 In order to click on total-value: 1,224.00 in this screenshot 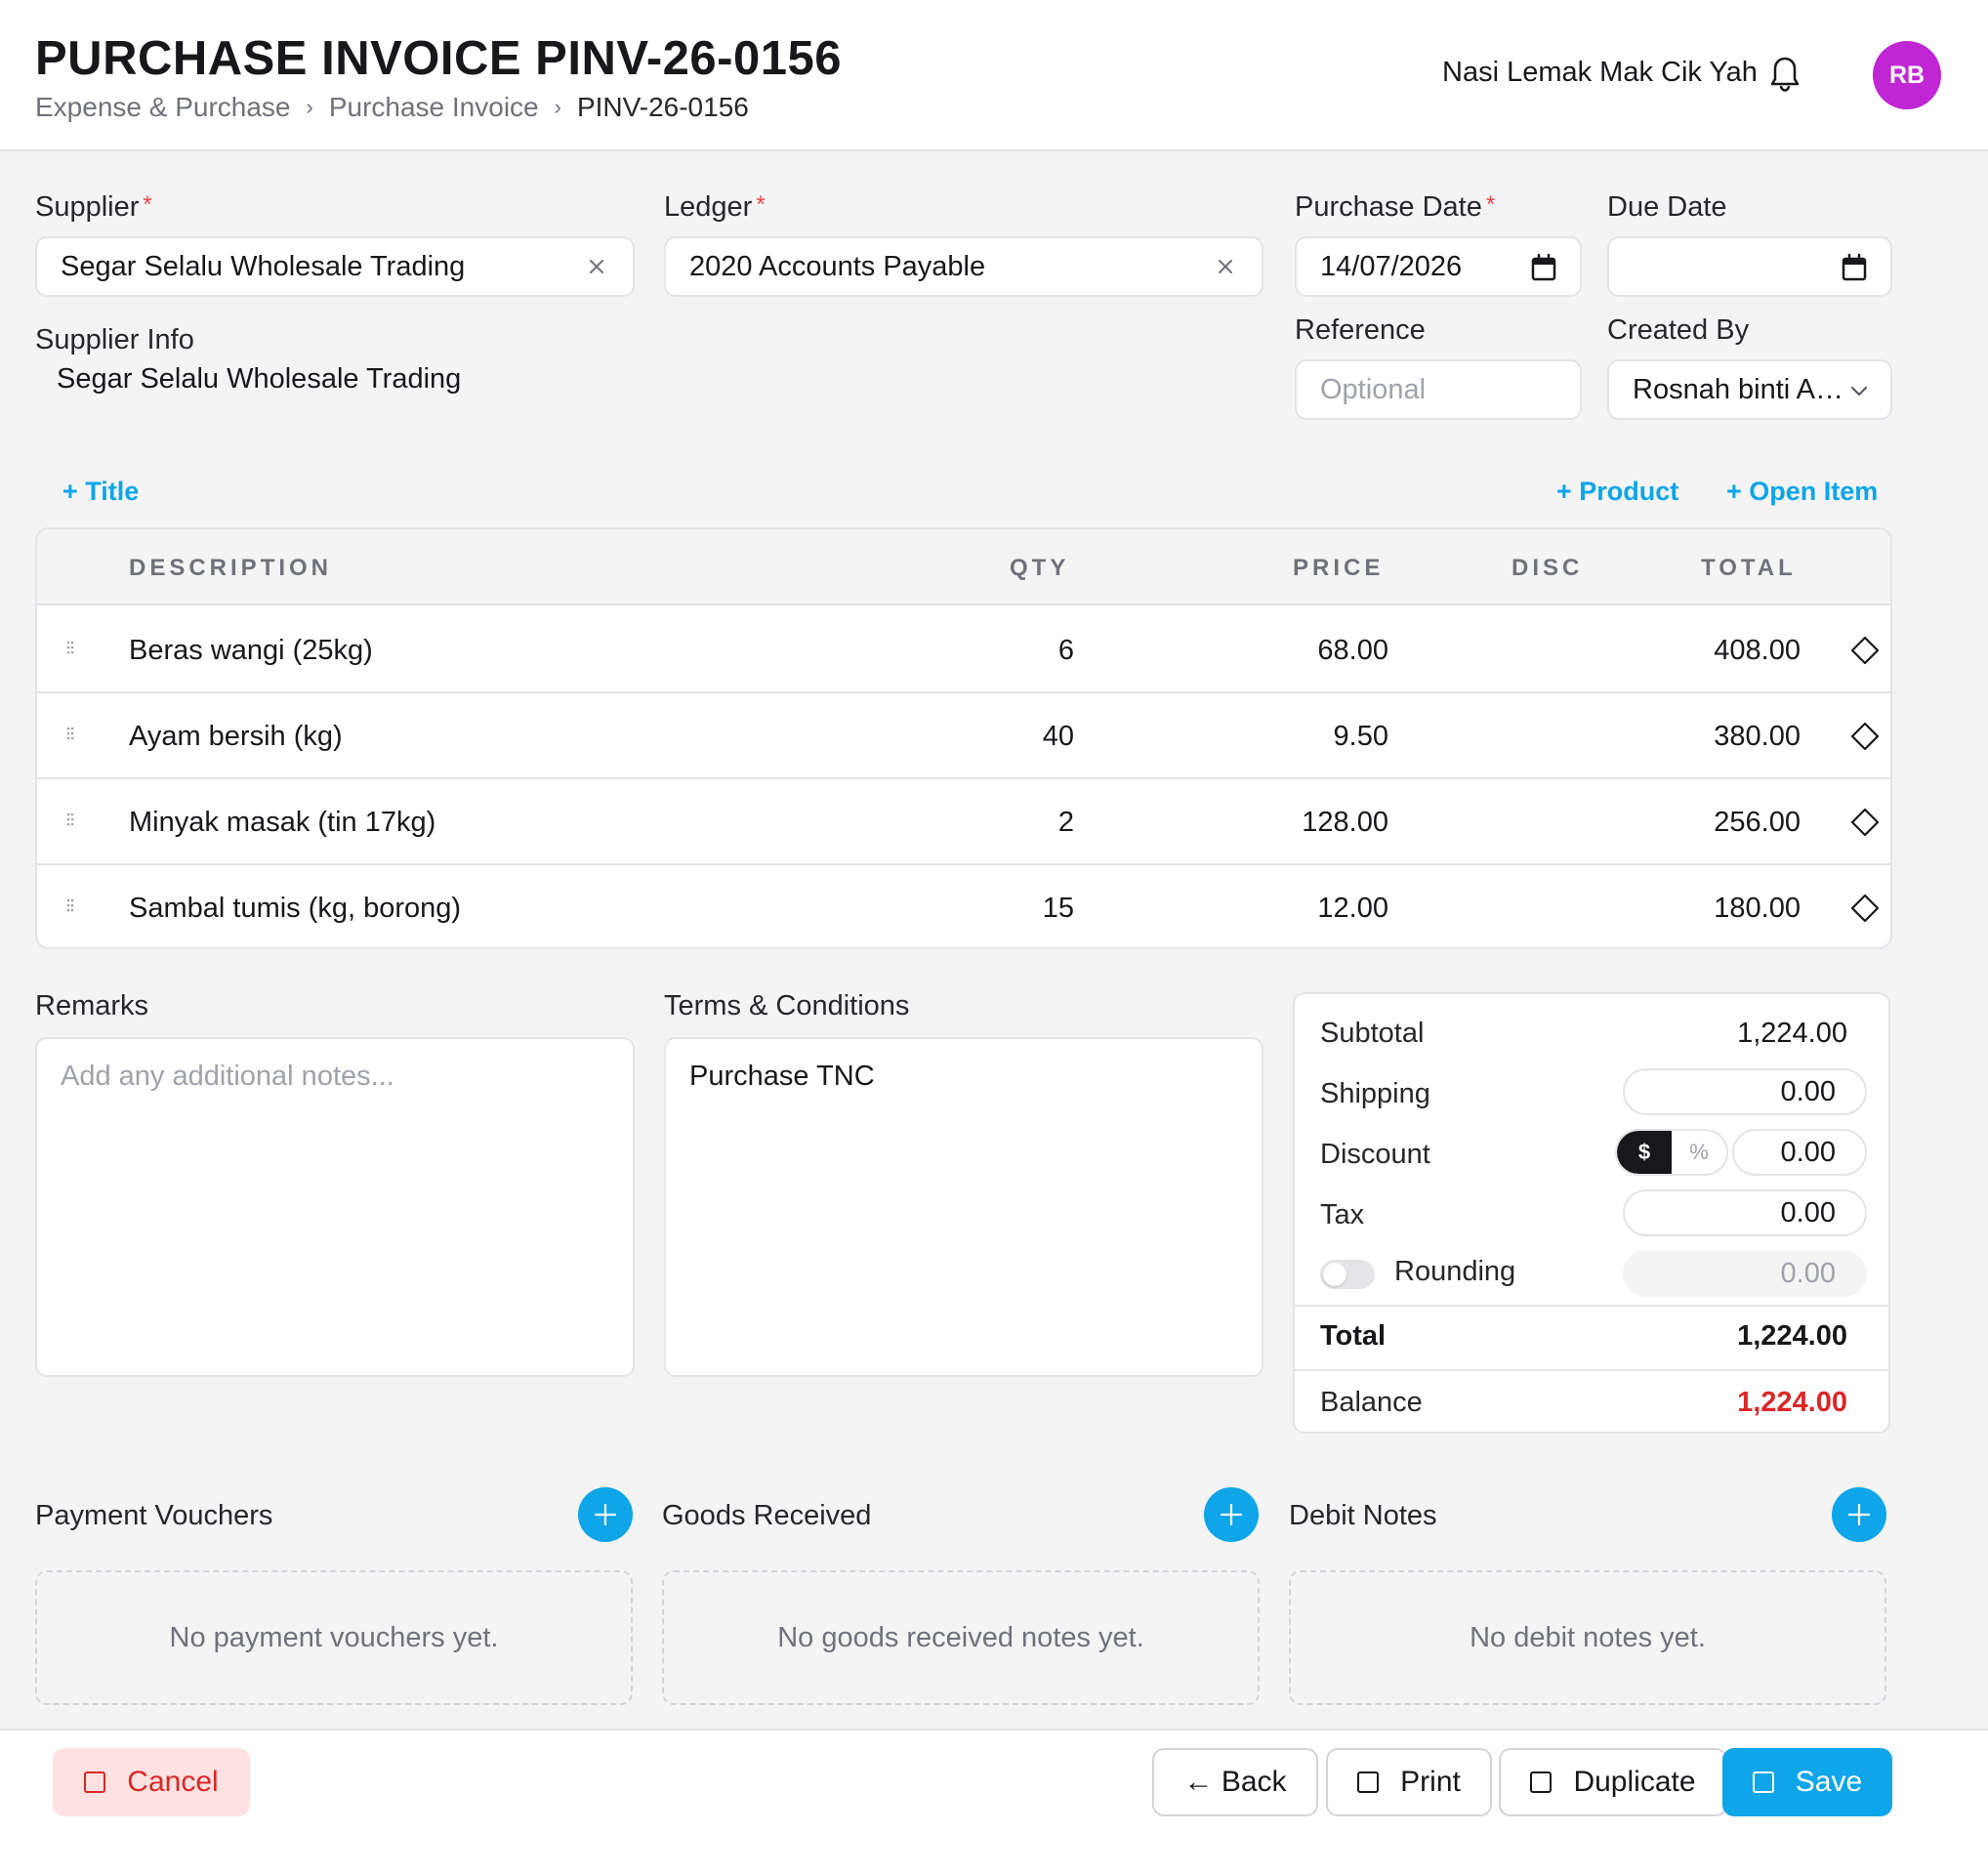, I will do `click(1792, 1336)`.